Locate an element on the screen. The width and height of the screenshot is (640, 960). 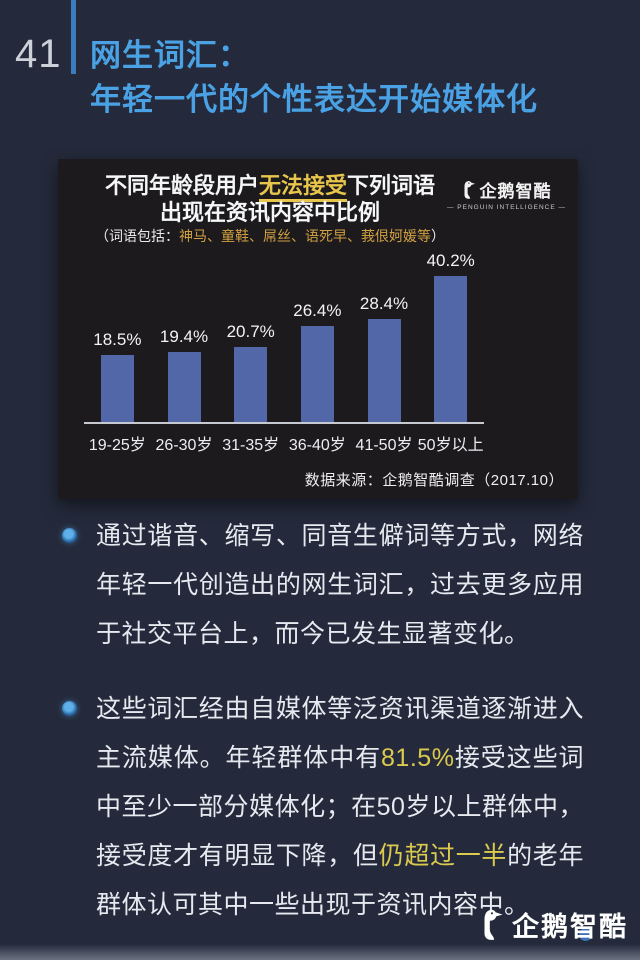
bar-value-label: 26.4% is located at coordinates (317, 310).